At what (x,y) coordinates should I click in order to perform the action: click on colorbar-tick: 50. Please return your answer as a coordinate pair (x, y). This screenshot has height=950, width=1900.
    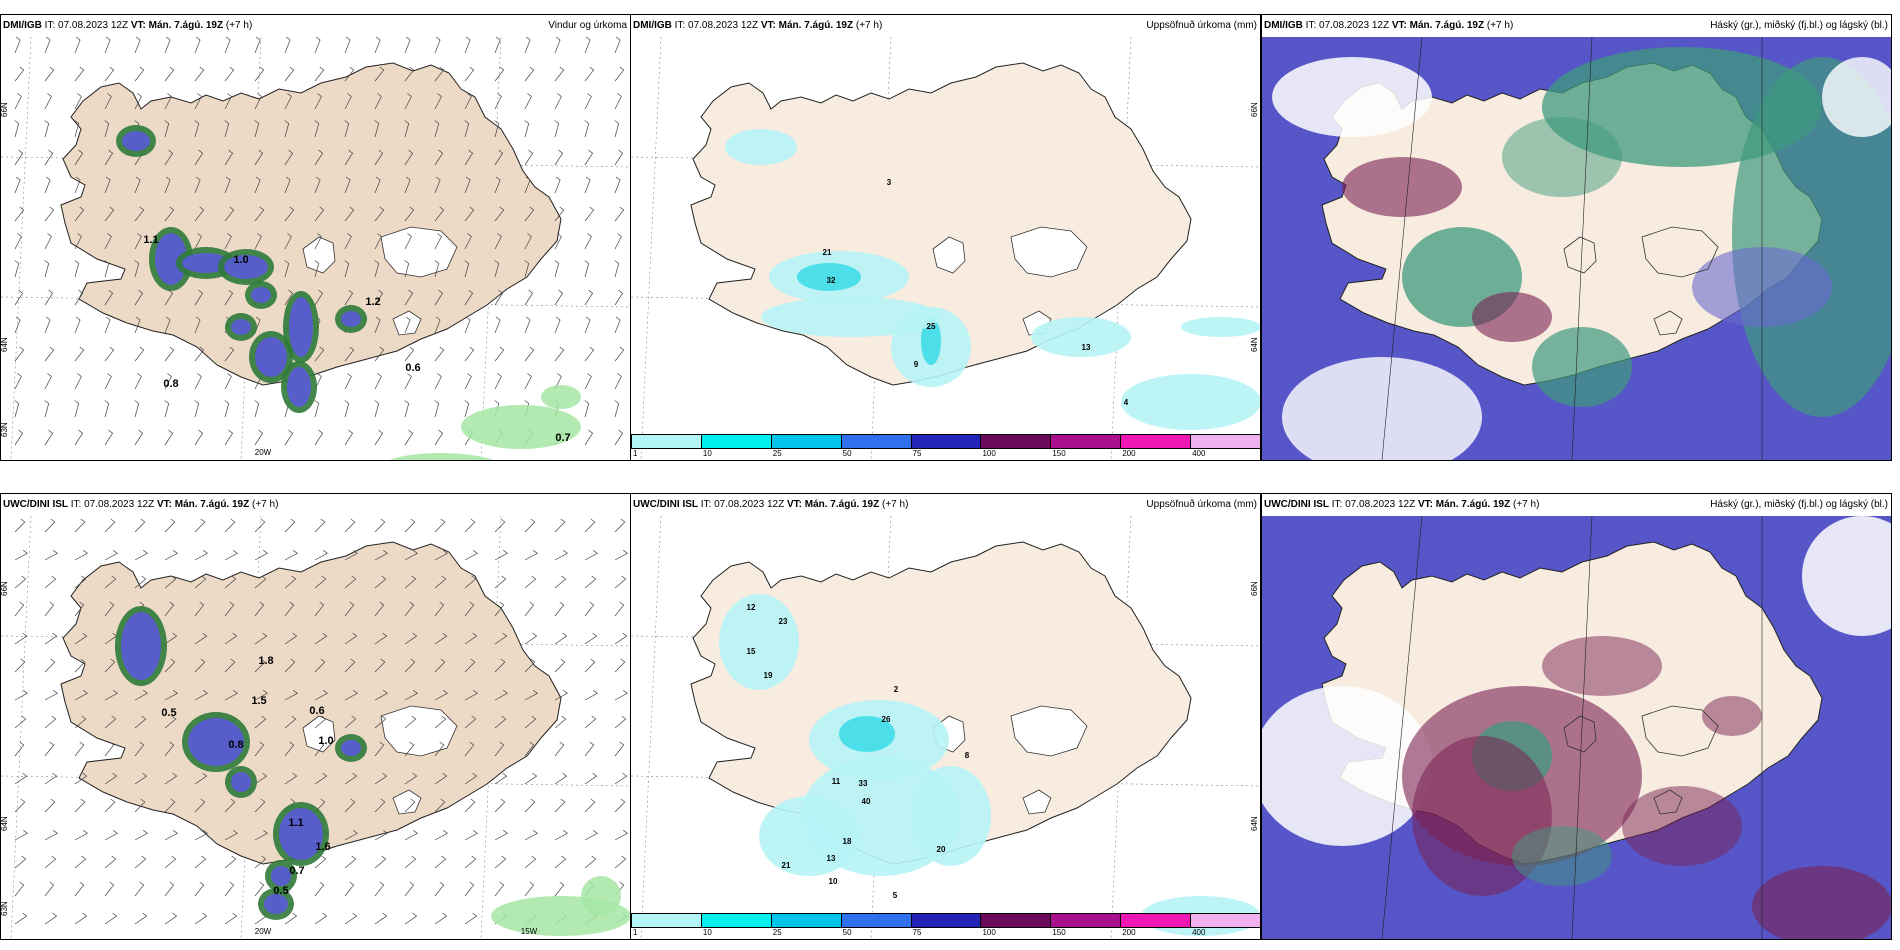
    Looking at the image, I should click on (847, 453).